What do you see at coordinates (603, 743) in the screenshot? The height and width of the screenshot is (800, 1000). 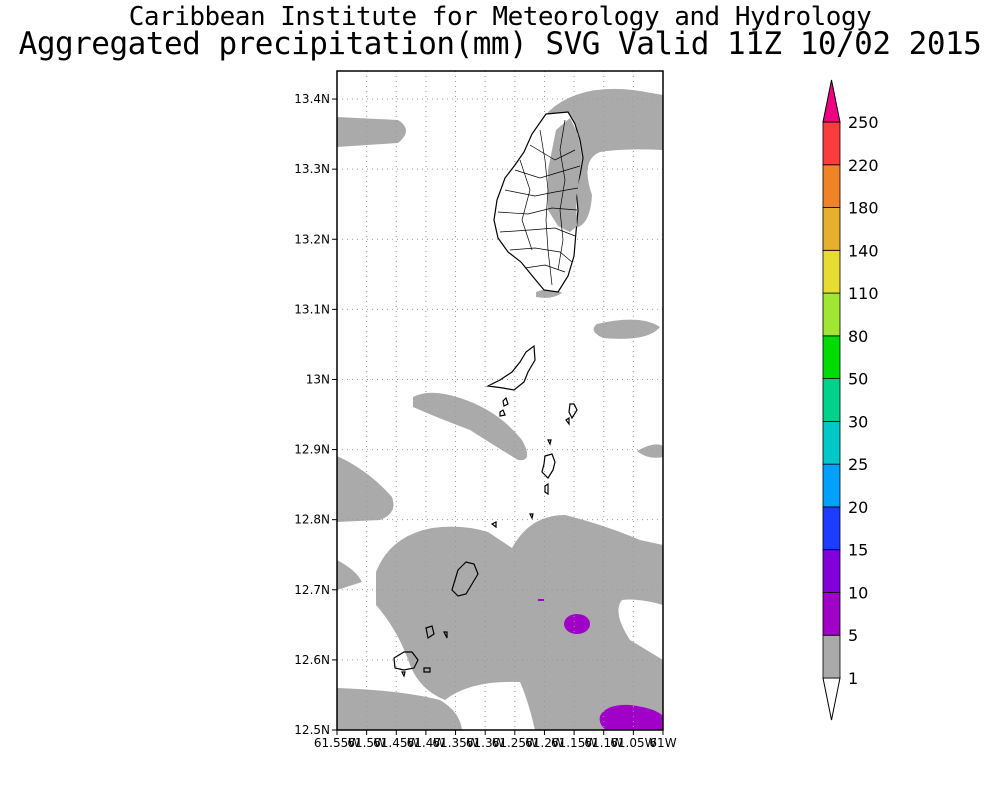 I see `lon-tick-label: 61.1W` at bounding box center [603, 743].